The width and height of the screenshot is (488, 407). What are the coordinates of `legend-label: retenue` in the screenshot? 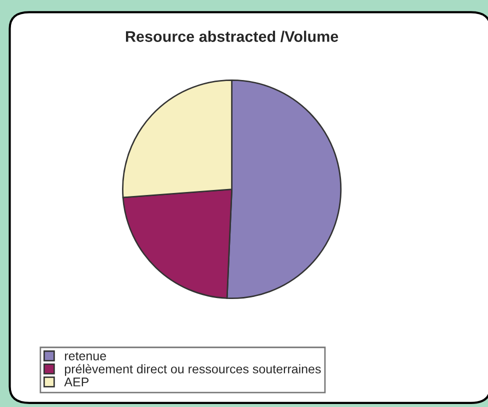 It's located at (85, 356).